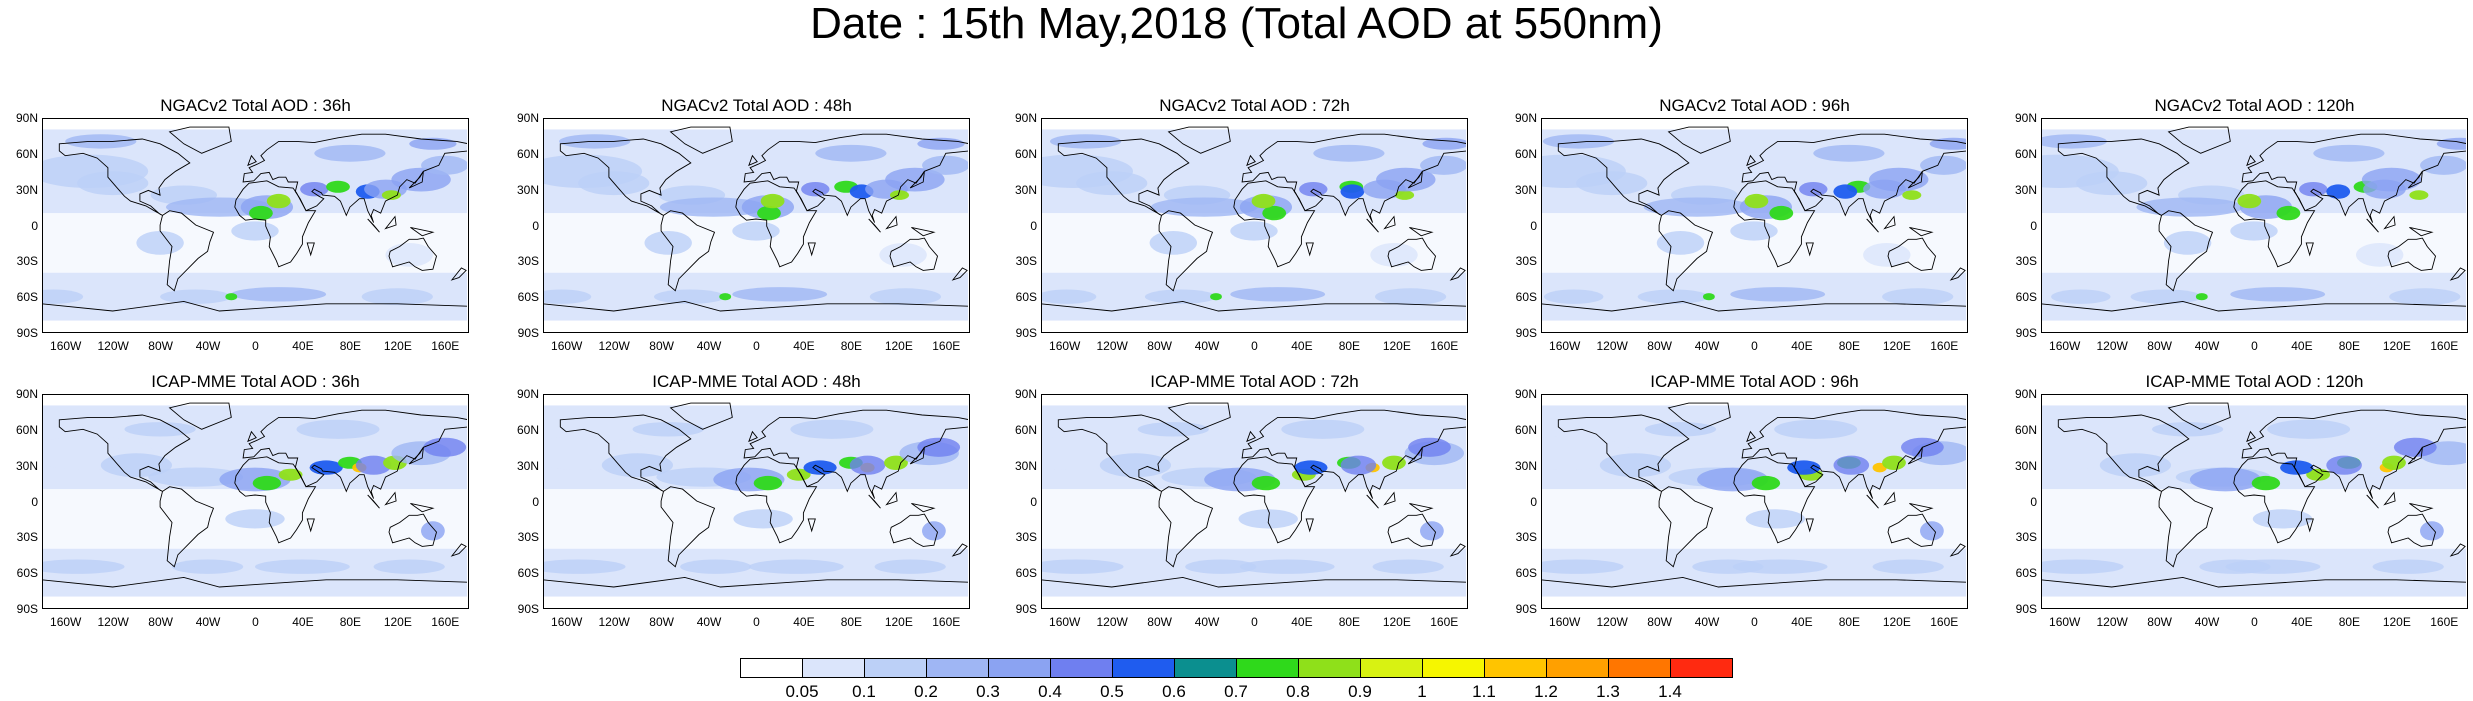 The image size is (2473, 701). Describe the element at coordinates (1608, 691) in the screenshot. I see `colorbar-tick-label: 1.3` at that location.